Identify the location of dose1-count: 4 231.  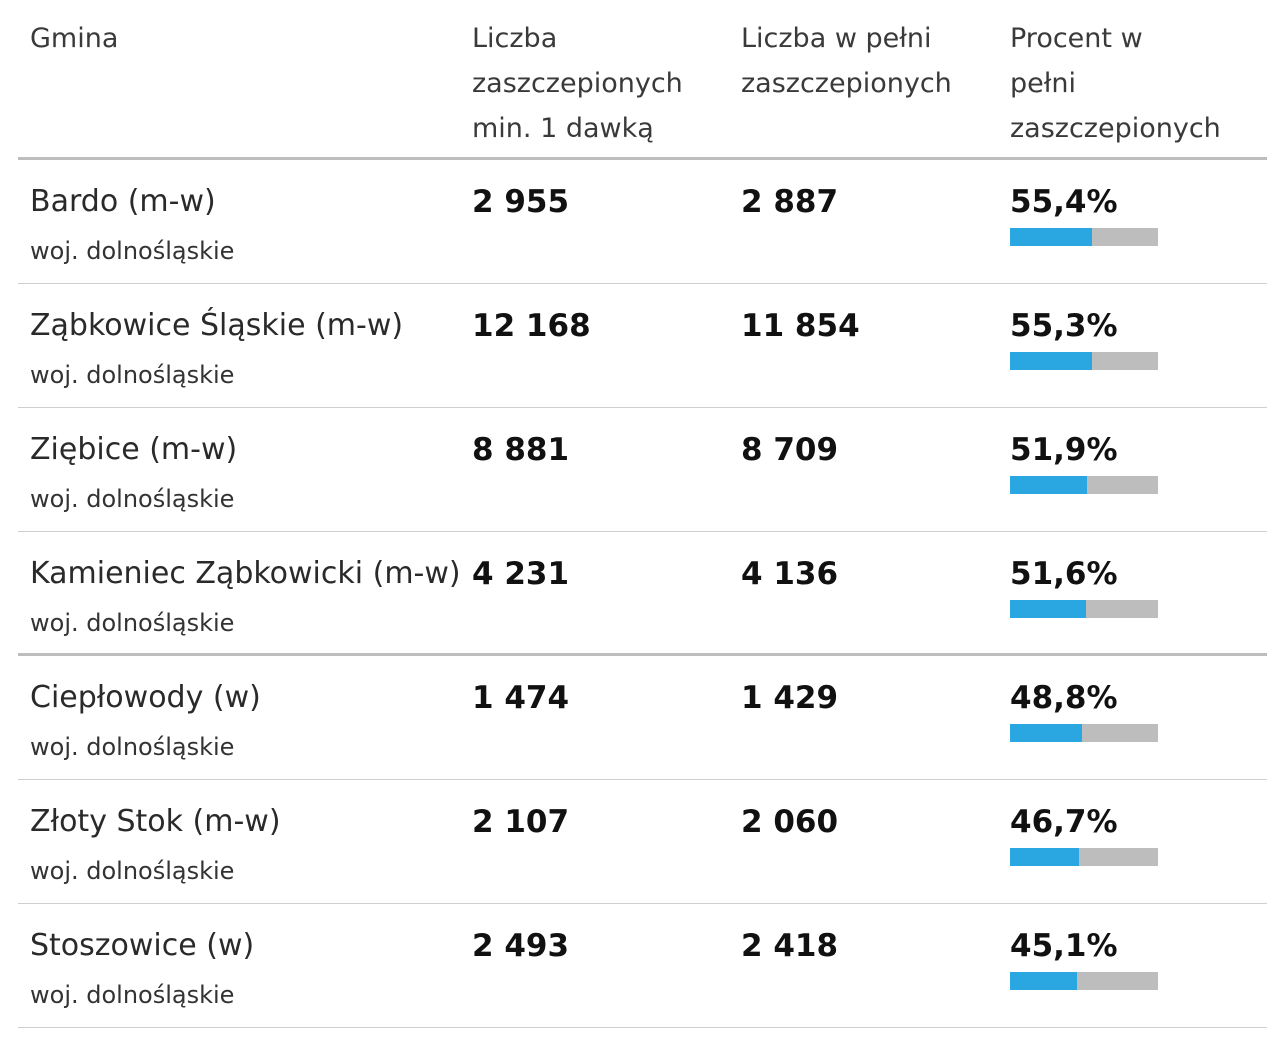
(521, 574).